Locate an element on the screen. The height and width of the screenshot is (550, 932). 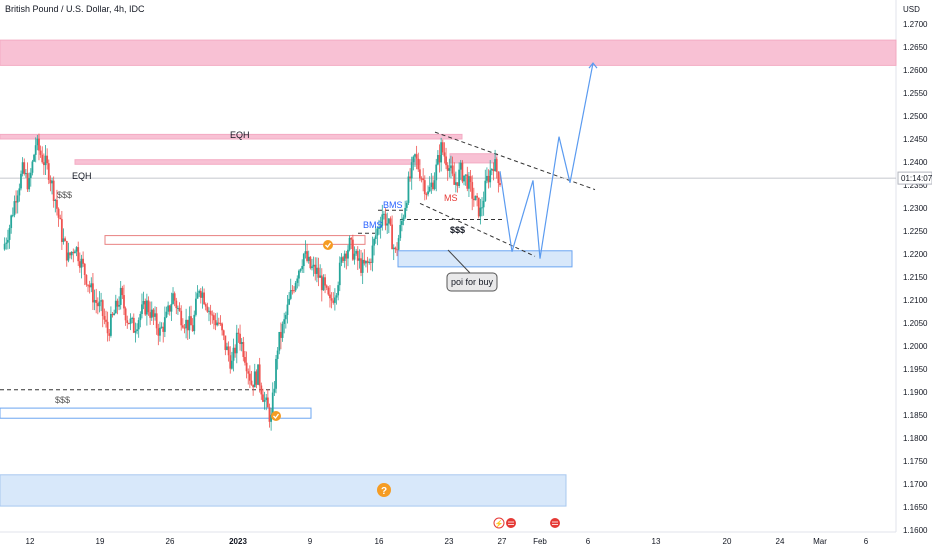
annotation-1: EQH is located at coordinates (82, 176).